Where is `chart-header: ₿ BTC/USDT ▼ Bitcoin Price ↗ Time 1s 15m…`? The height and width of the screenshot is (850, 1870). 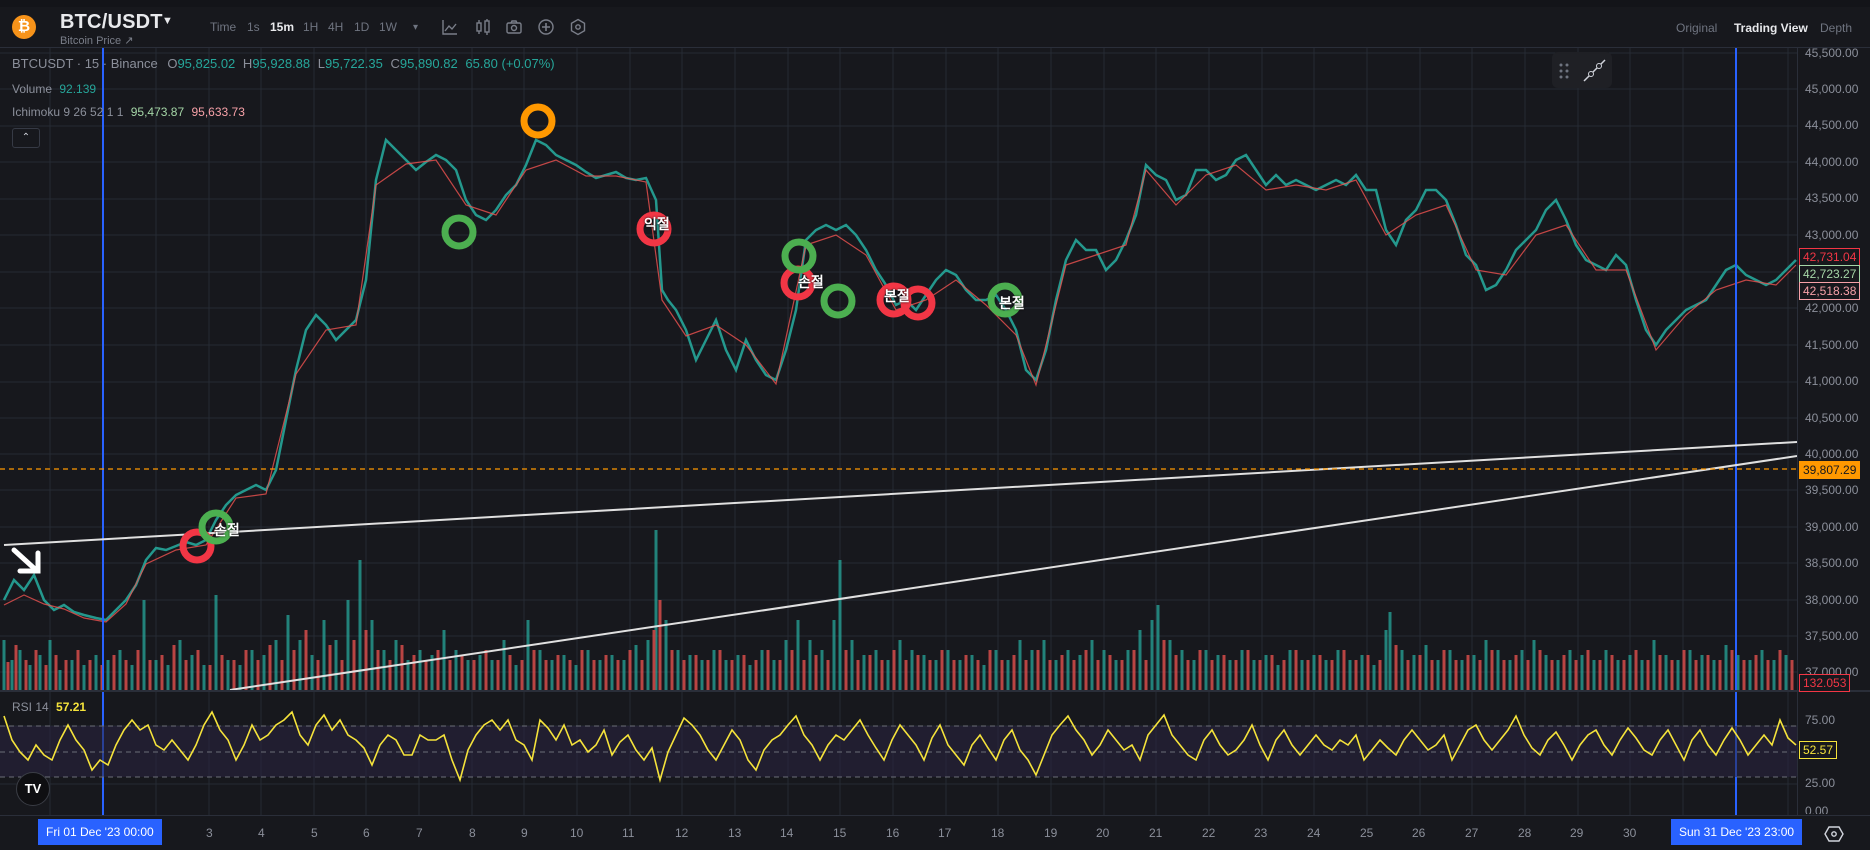
chart-header: ₿ BTC/USDT ▼ Bitcoin Price ↗ Time 1s 15m… is located at coordinates (935, 27).